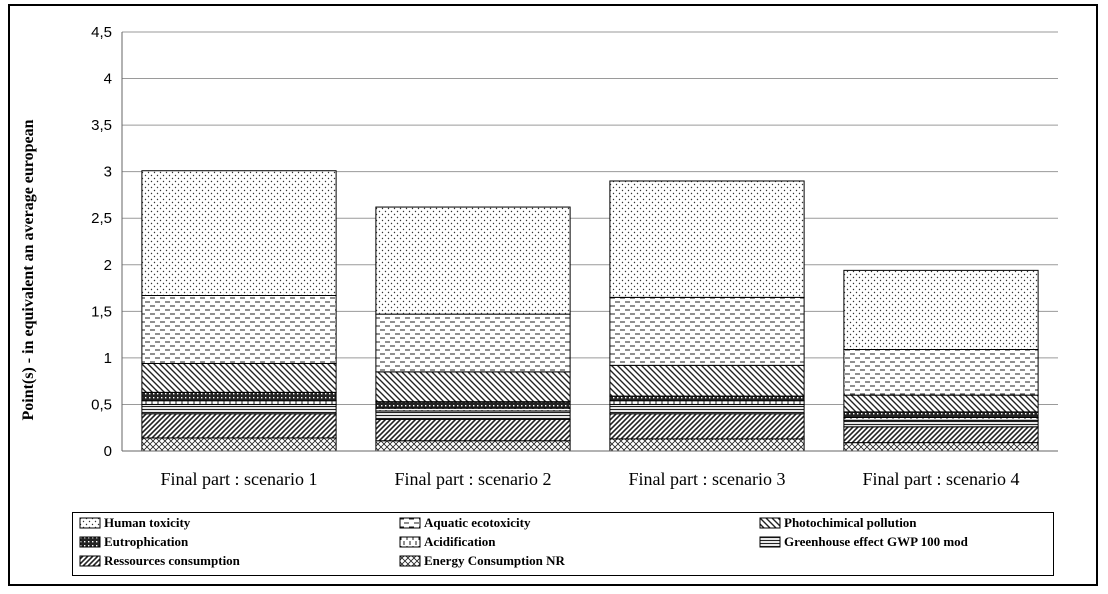 The width and height of the screenshot is (1108, 594). I want to click on legend-item: Eutrophication, so click(133, 542).